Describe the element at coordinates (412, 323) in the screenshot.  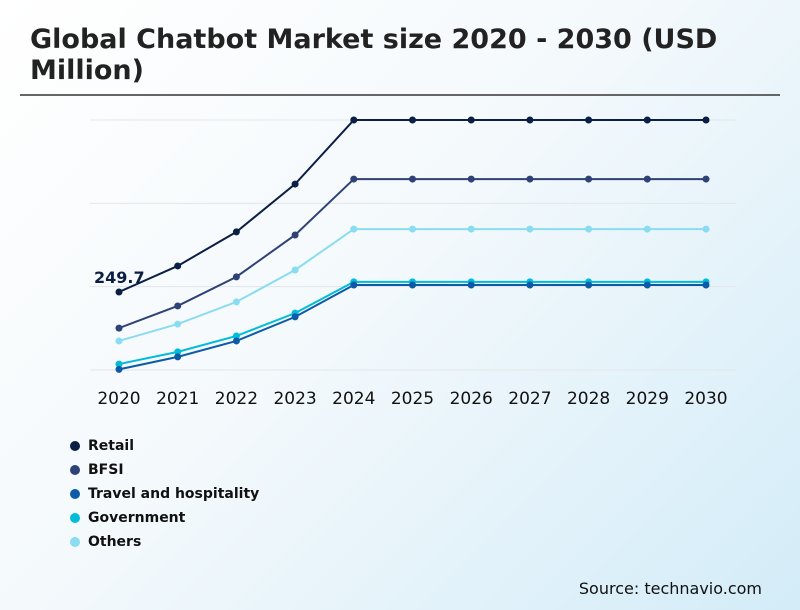
I see `series-line-government` at that location.